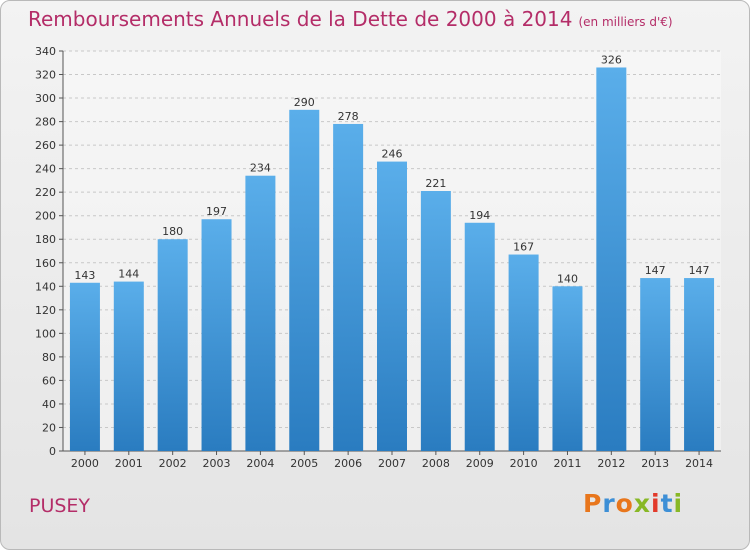 This screenshot has height=550, width=750. I want to click on city-name: PUSEY, so click(60, 506).